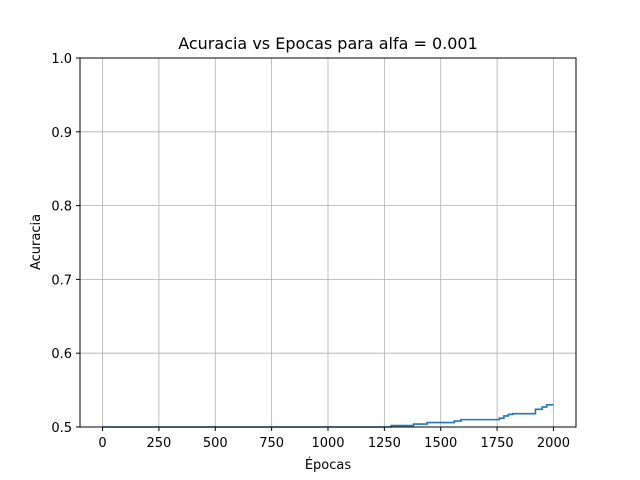  I want to click on y-tick-label: 0.6, so click(61, 354).